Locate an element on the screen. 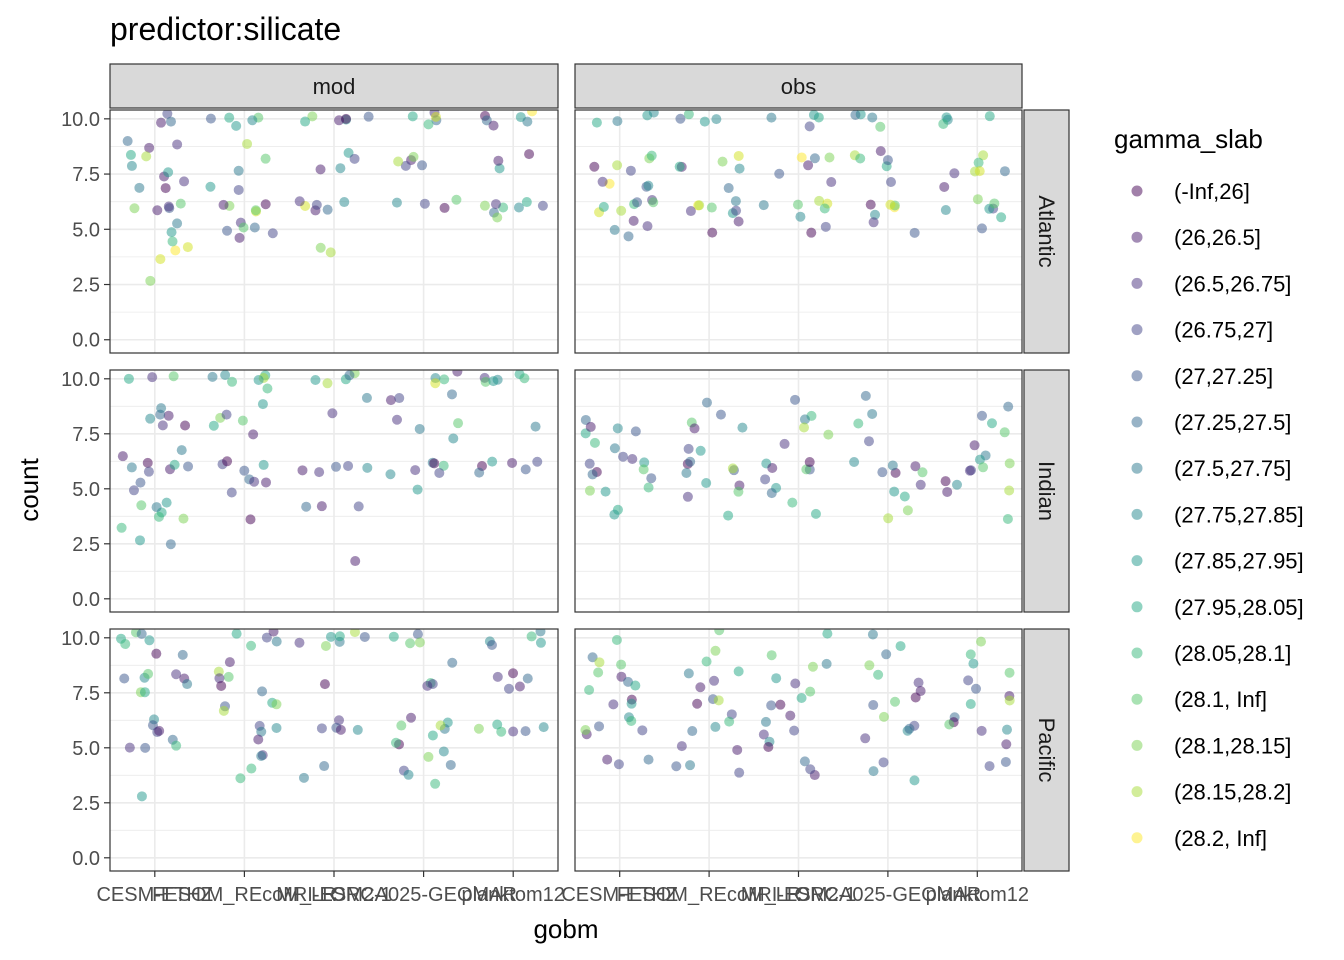  legend-item: (26.5,26.75] is located at coordinates (1211, 283).